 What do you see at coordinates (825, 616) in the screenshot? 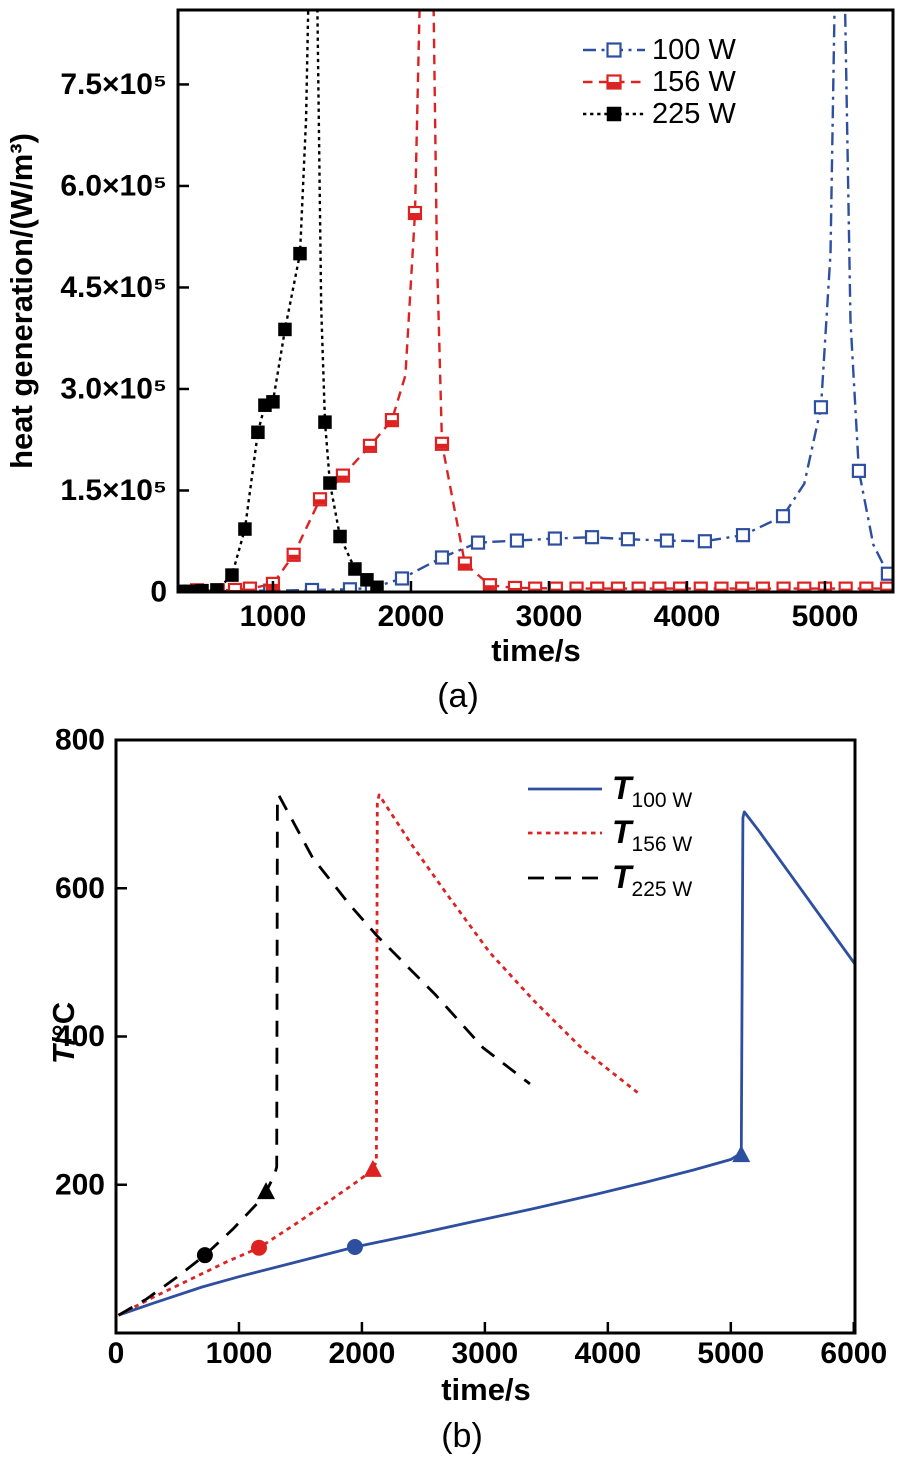
I see `x-tick-label-a: 5000` at bounding box center [825, 616].